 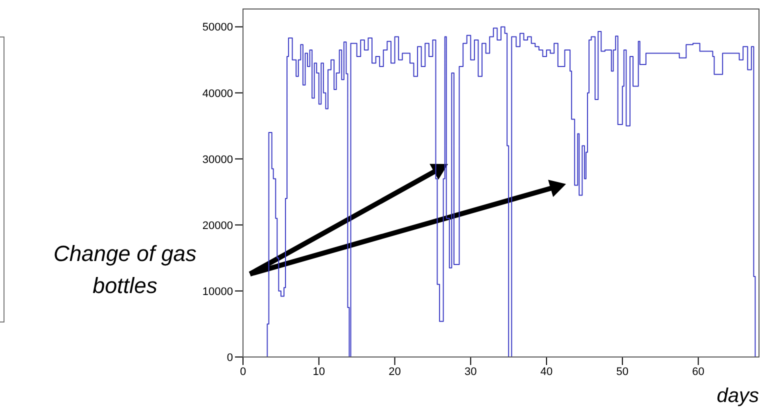 What do you see at coordinates (698, 372) in the screenshot?
I see `x-tick-label: 60` at bounding box center [698, 372].